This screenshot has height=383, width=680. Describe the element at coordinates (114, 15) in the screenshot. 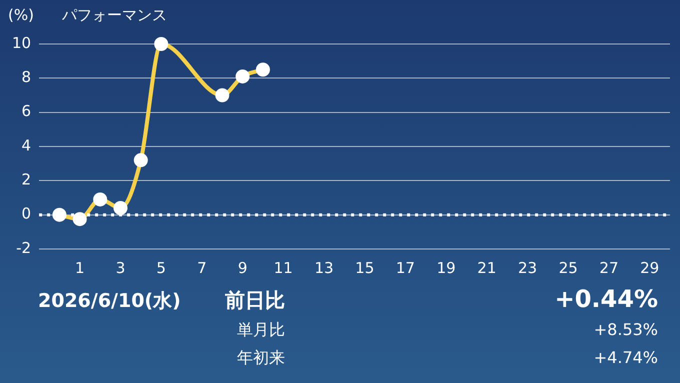

I see `chart-title: パフォーマンス` at that location.